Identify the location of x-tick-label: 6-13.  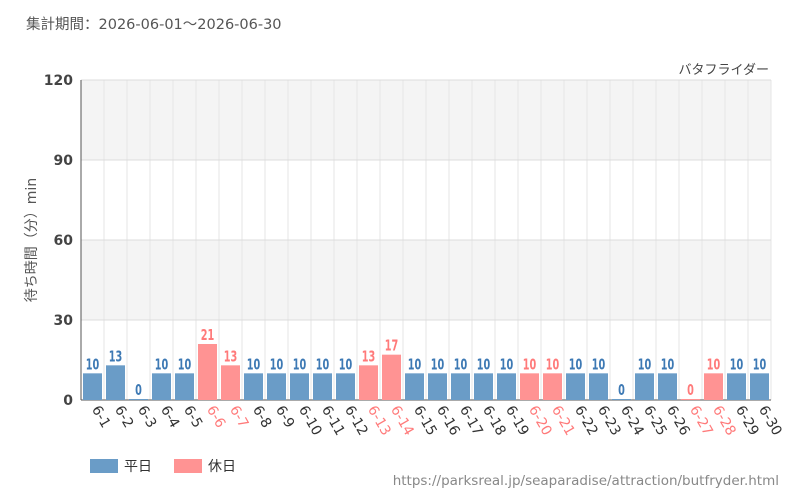
(379, 421).